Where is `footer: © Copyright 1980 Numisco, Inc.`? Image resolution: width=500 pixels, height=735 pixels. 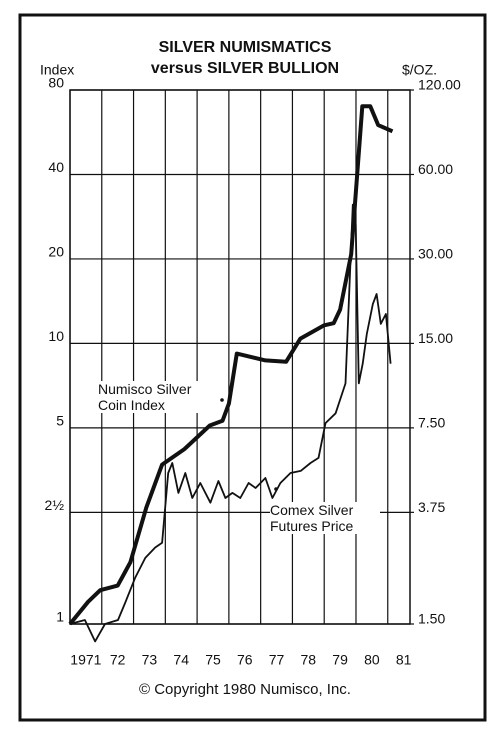
footer: © Copyright 1980 Numisco, Inc. is located at coordinates (245, 689).